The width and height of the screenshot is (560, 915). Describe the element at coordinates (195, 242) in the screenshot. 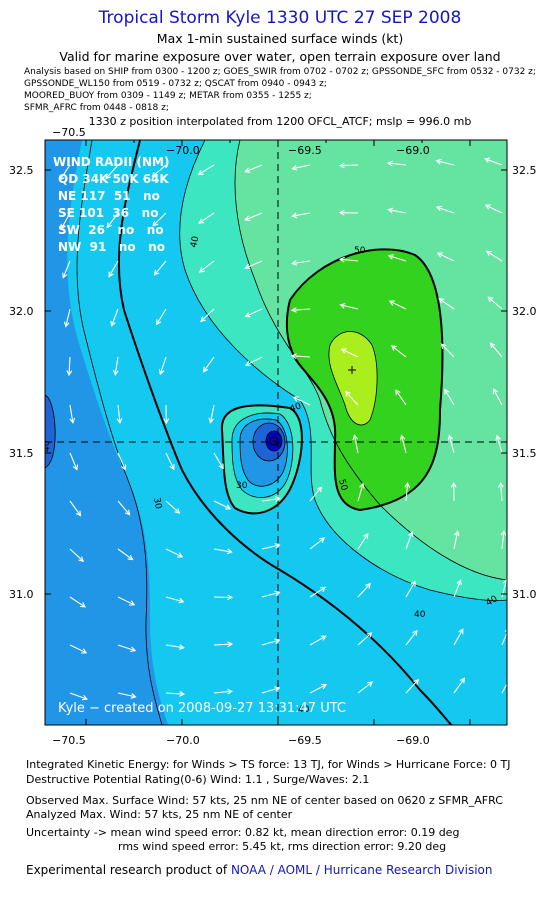

I see `contour-label: 40` at that location.